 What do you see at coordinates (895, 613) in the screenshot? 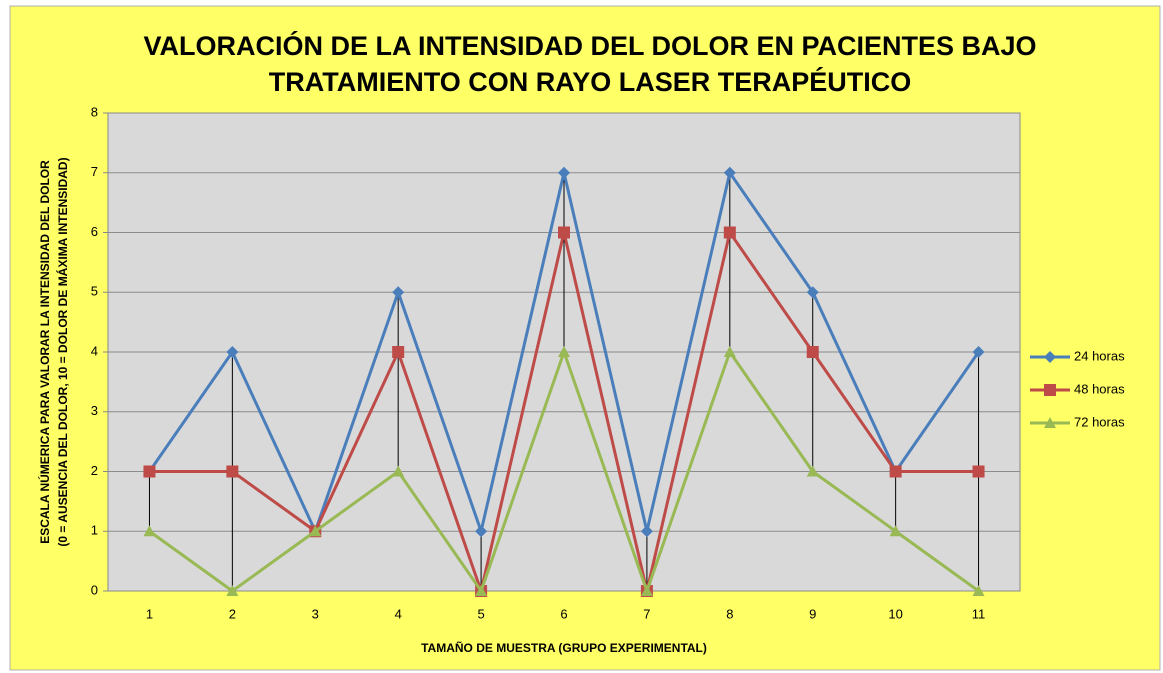
I see `x-tick-label: 10` at bounding box center [895, 613].